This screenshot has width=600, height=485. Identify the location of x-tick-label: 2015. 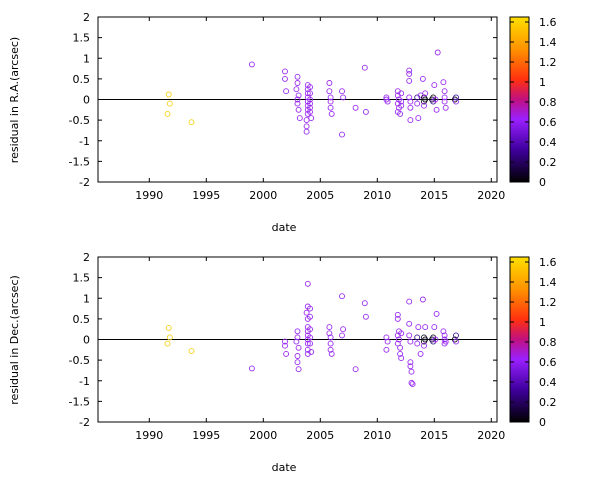
(434, 195).